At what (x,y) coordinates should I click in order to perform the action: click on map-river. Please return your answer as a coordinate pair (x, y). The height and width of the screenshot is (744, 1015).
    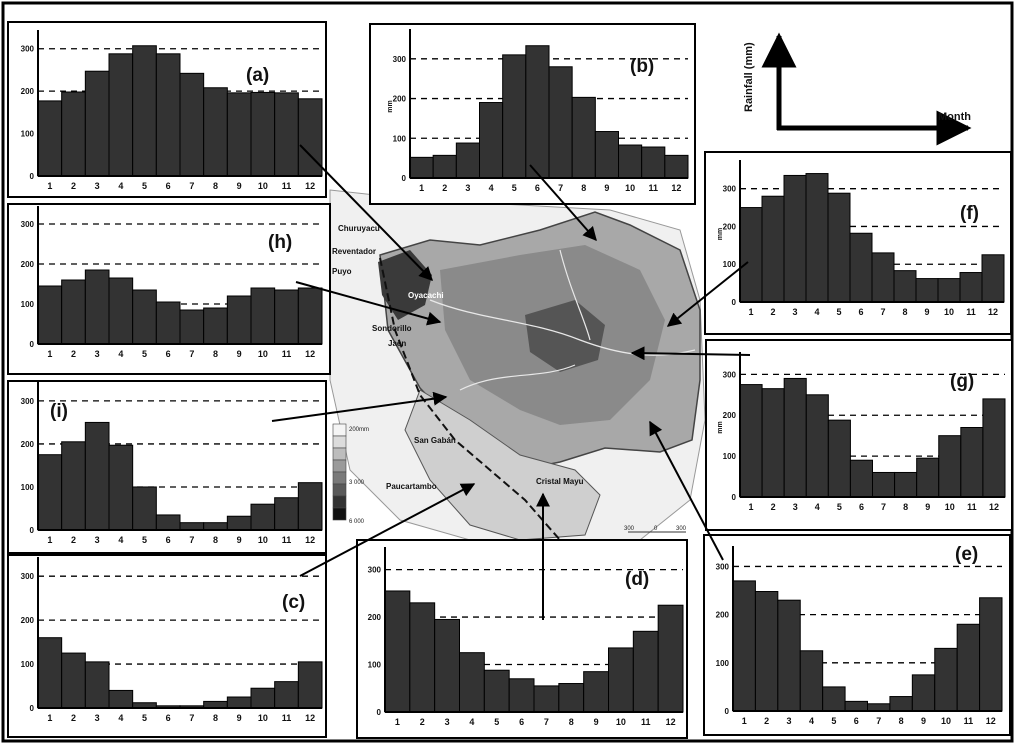
    Looking at the image, I should click on (562, 327).